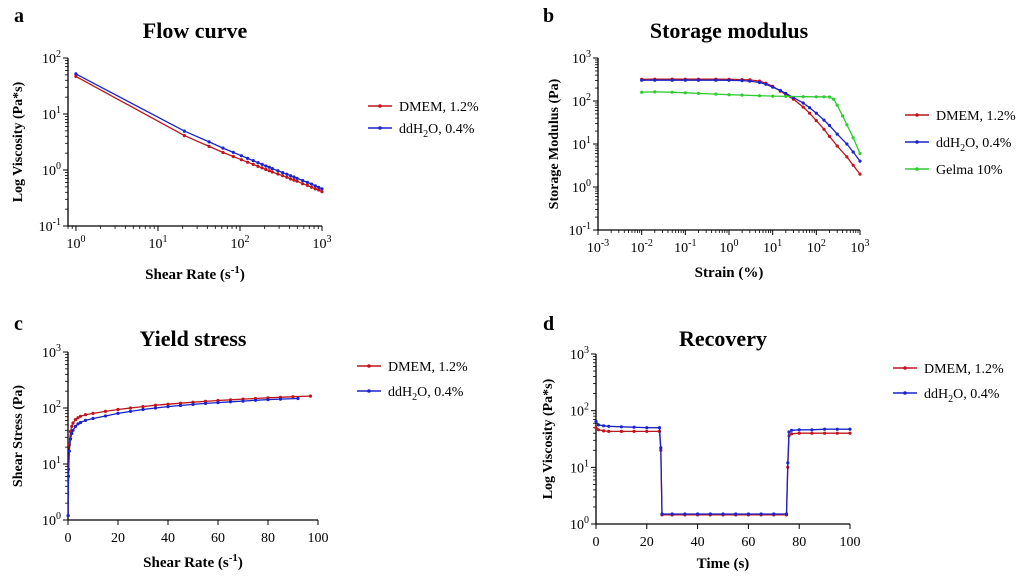 This screenshot has height=577, width=1028. Describe the element at coordinates (729, 273) in the screenshot. I see `x-axis-label: Strain (%)` at that location.